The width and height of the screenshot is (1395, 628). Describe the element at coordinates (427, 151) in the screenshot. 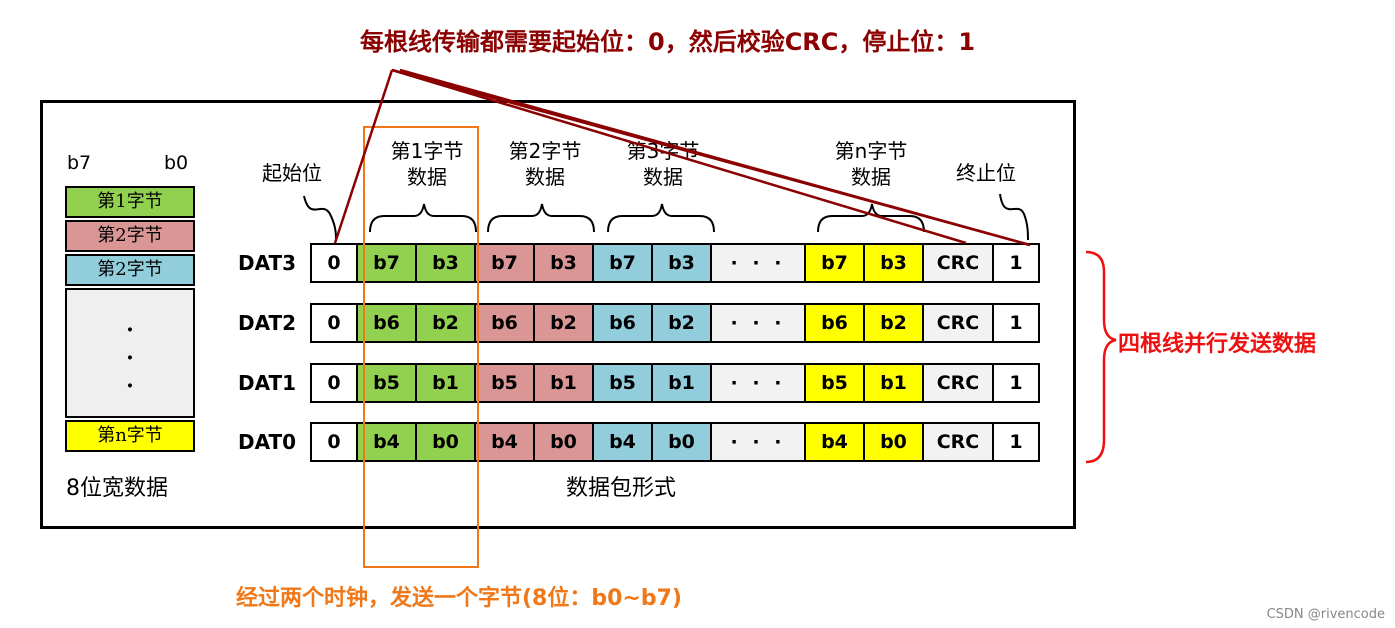

I see `byte1-header-line1: 第1字节` at that location.